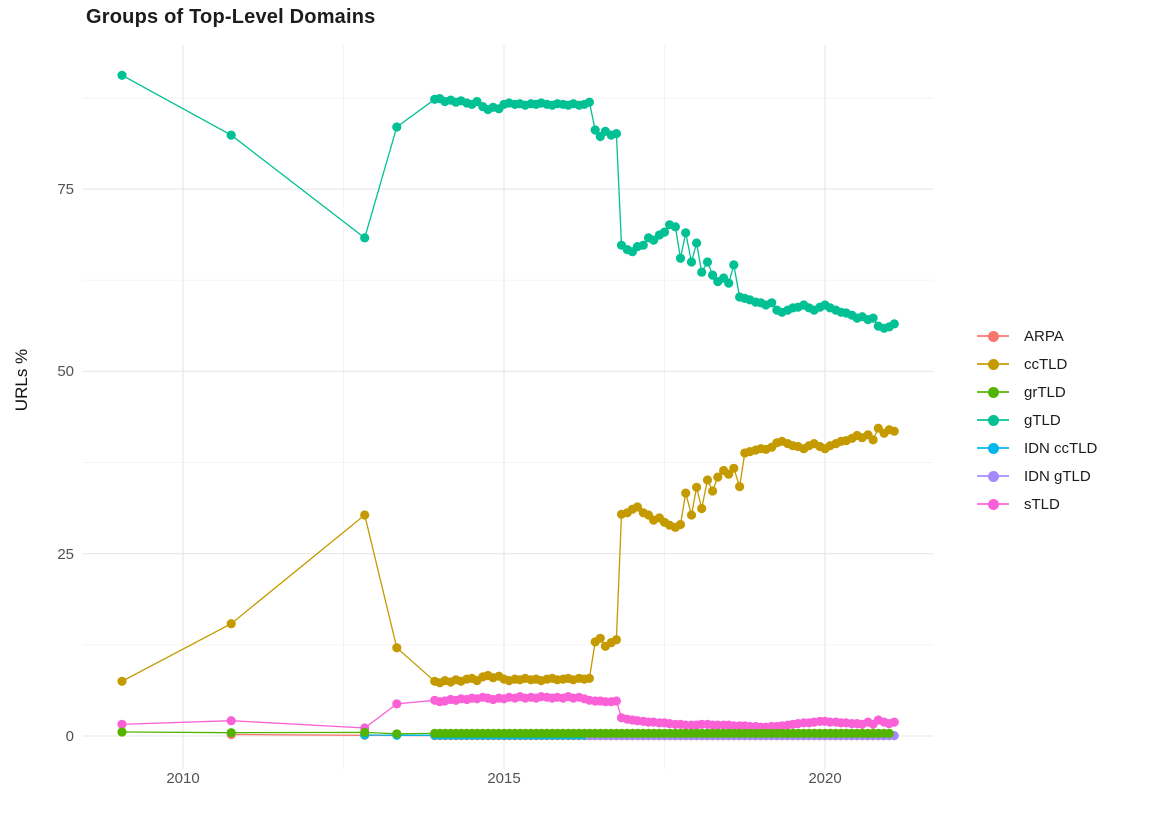 This screenshot has height=827, width=1164. I want to click on legend-item-grtld: grTLD, so click(1037, 392).